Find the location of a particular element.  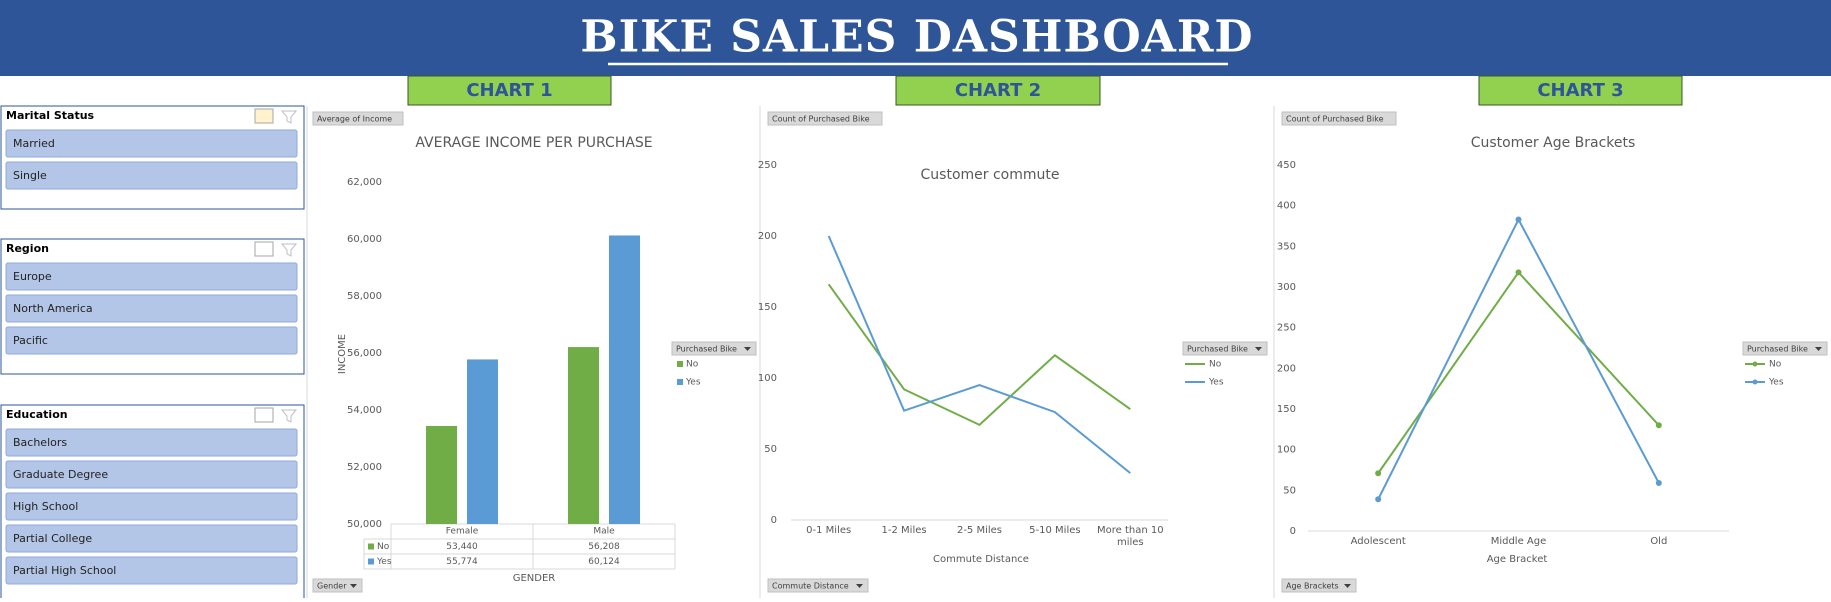

slicer-item-label: Pacific is located at coordinates (30, 340).